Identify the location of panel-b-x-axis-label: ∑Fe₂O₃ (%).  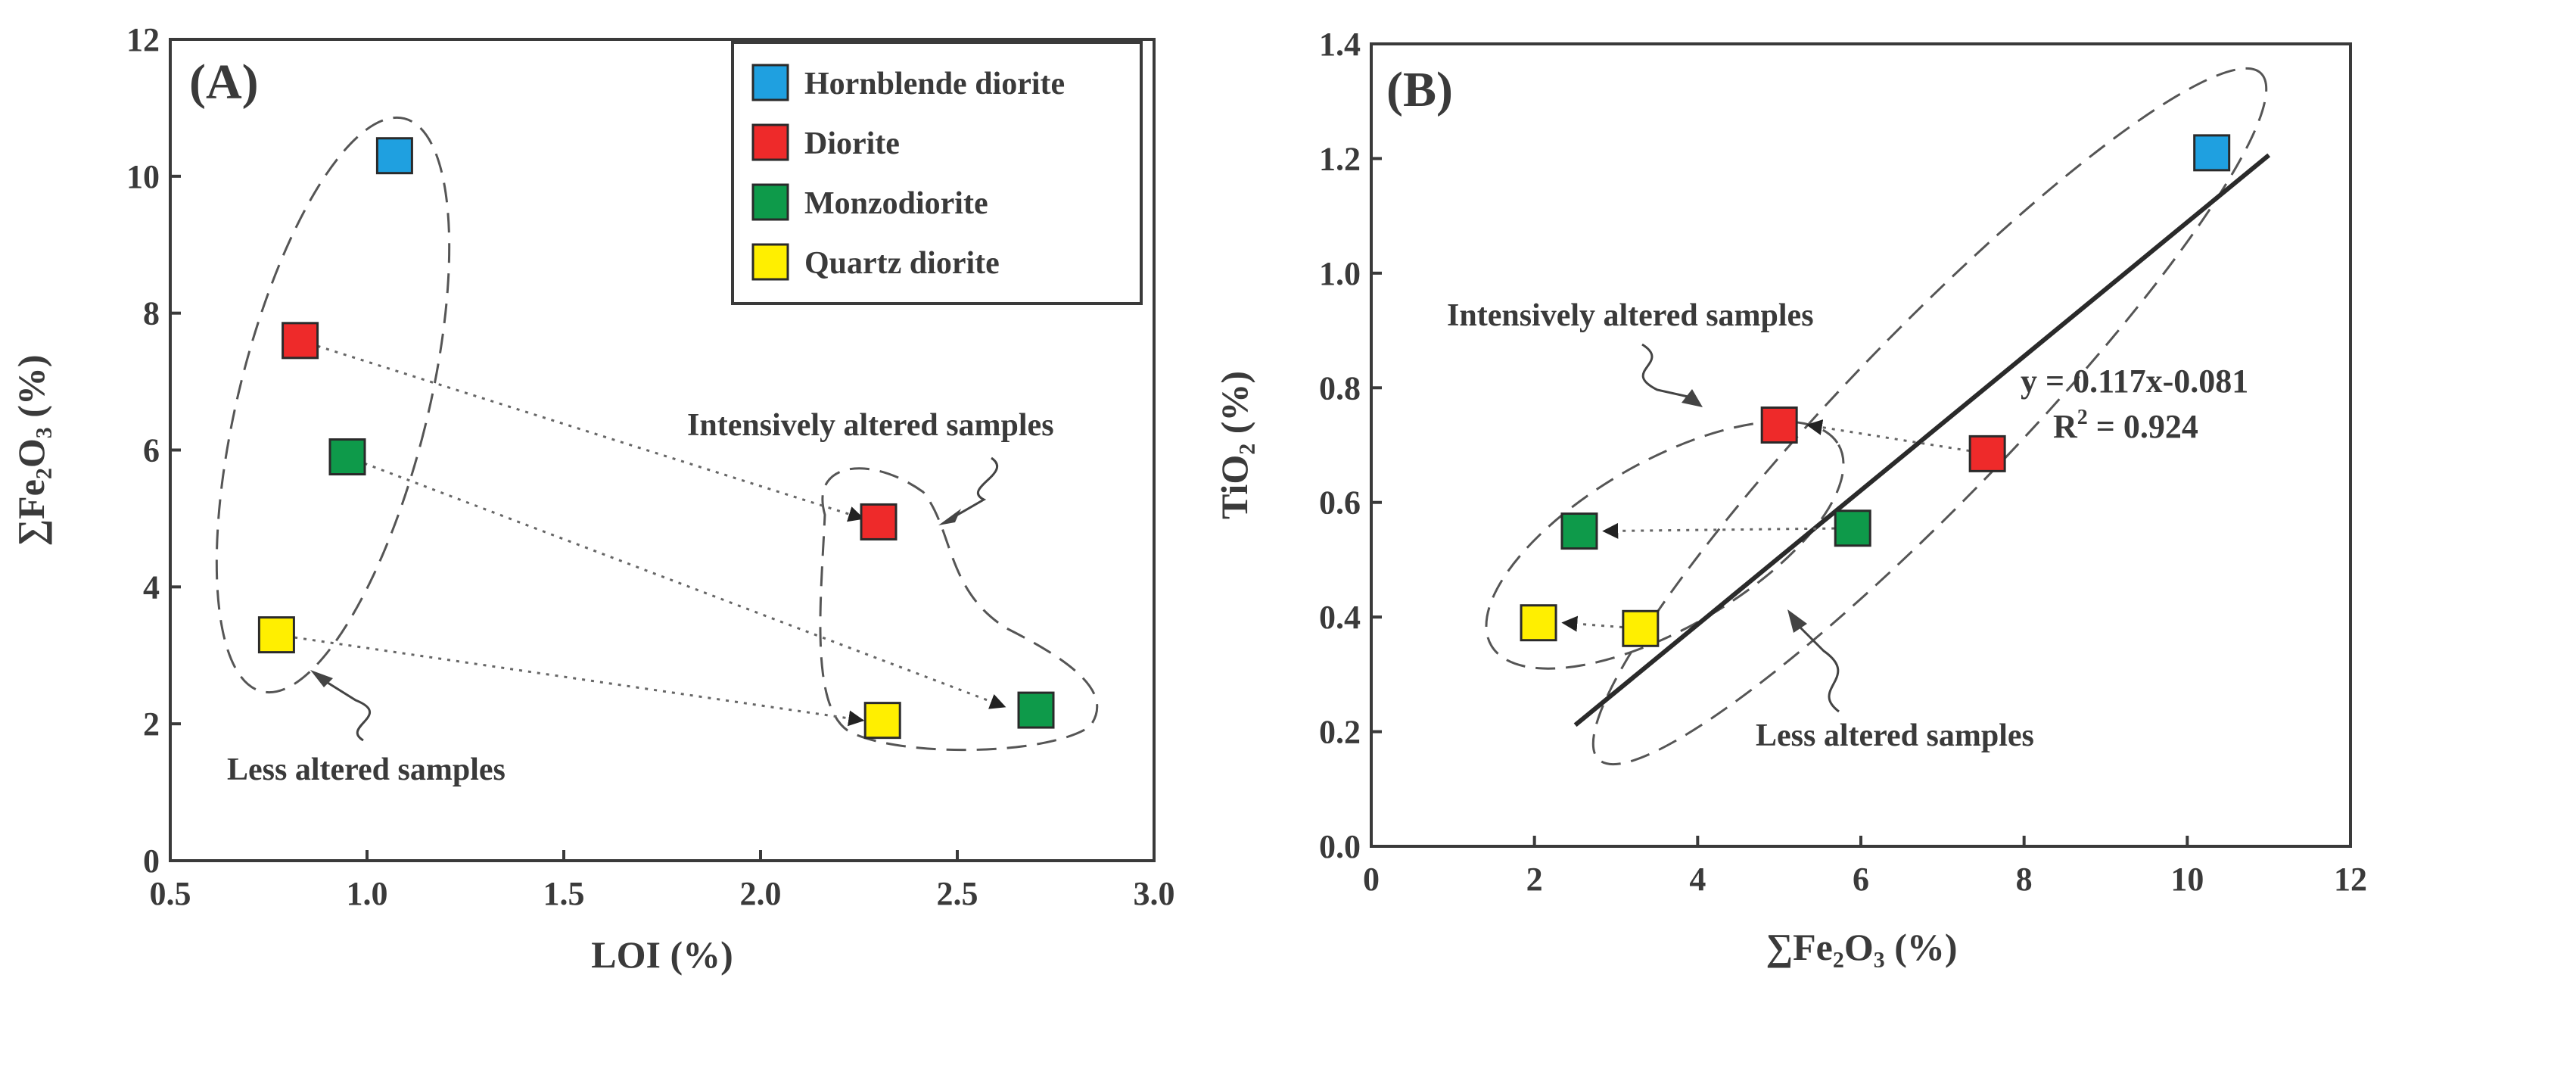
(1862, 947).